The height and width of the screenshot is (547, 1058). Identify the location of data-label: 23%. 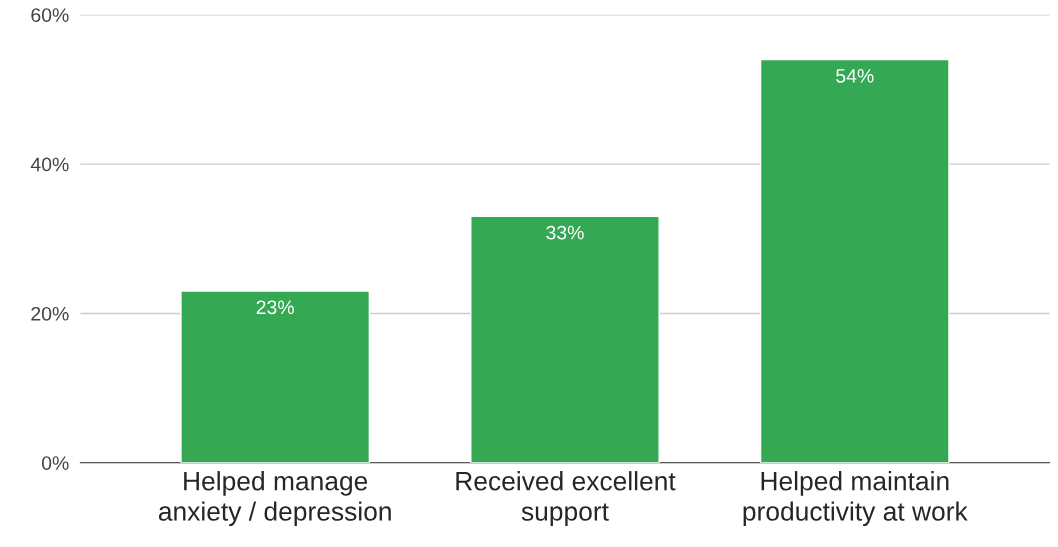
(275, 307).